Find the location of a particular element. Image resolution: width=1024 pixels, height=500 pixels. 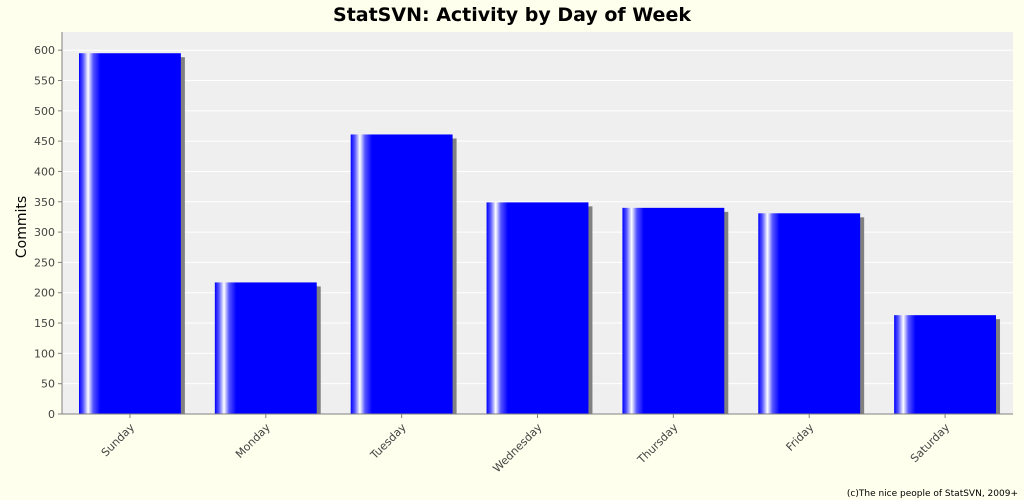

y-tick-label: 550 is located at coordinates (44, 81).